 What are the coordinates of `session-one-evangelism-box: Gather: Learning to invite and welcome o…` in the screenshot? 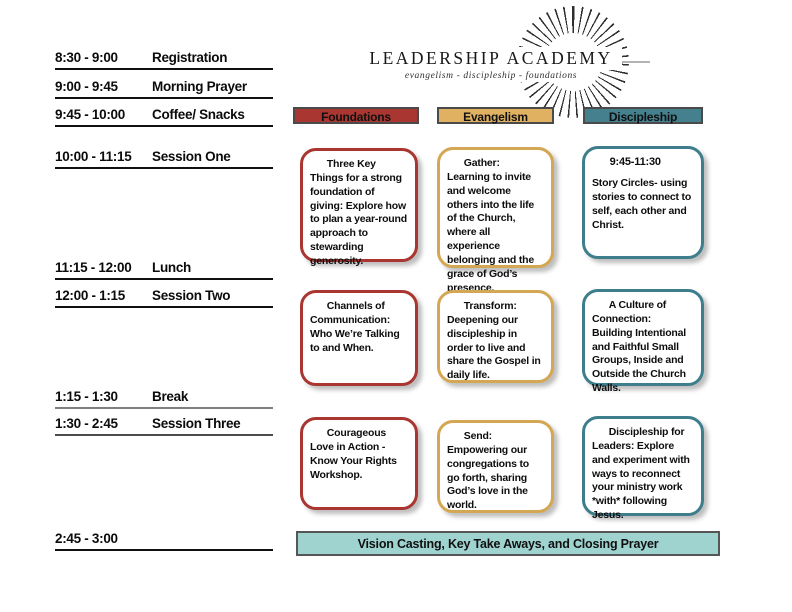 It's located at (495, 220).